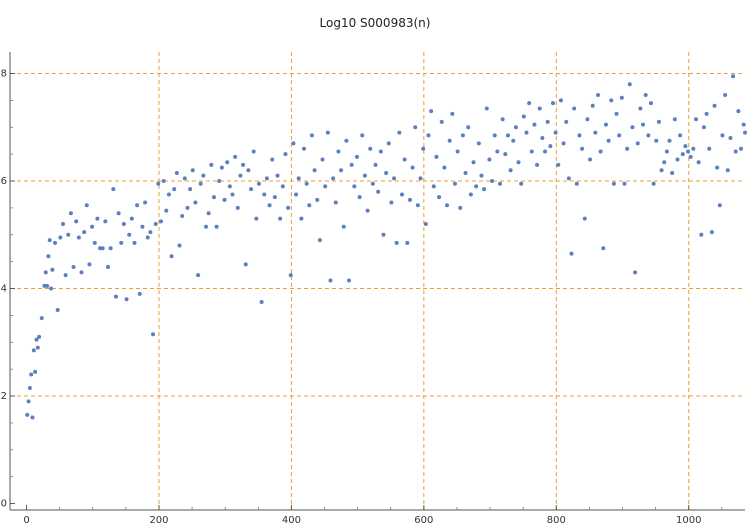  Describe the element at coordinates (4, 181) in the screenshot. I see `y-tick-label: 6` at that location.